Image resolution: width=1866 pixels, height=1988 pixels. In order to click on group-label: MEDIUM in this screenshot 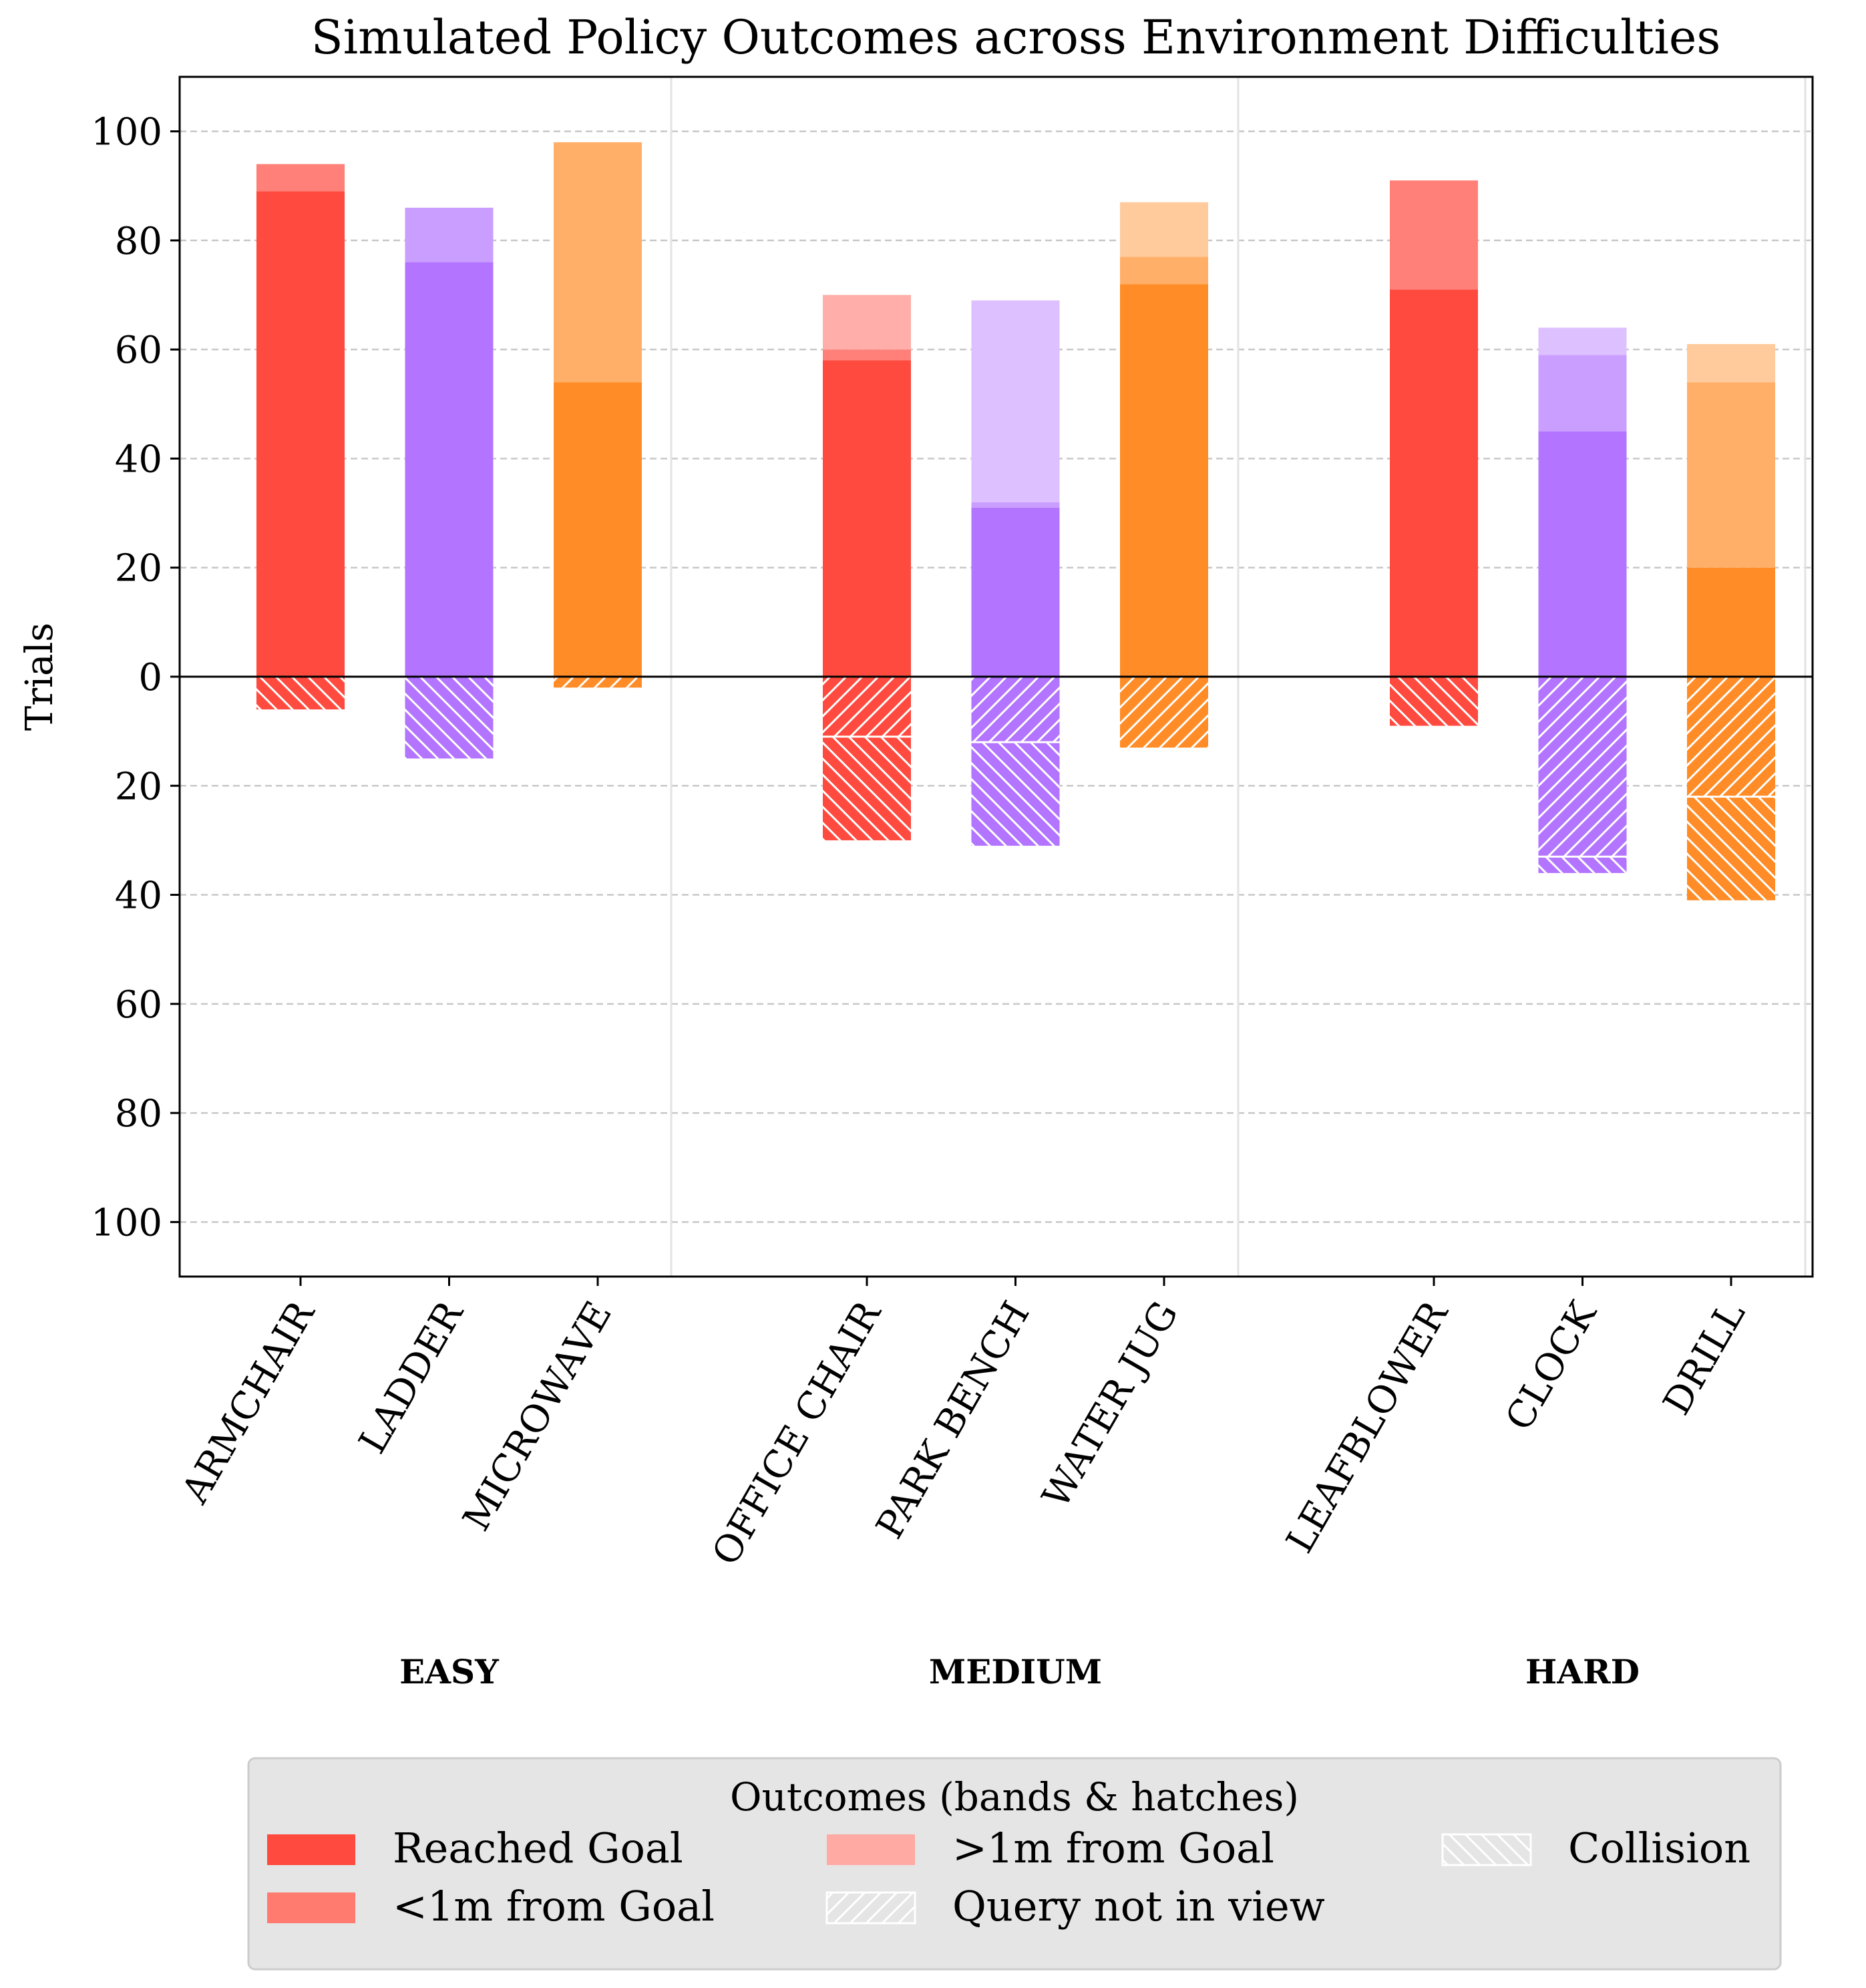, I will do `click(1016, 1671)`.